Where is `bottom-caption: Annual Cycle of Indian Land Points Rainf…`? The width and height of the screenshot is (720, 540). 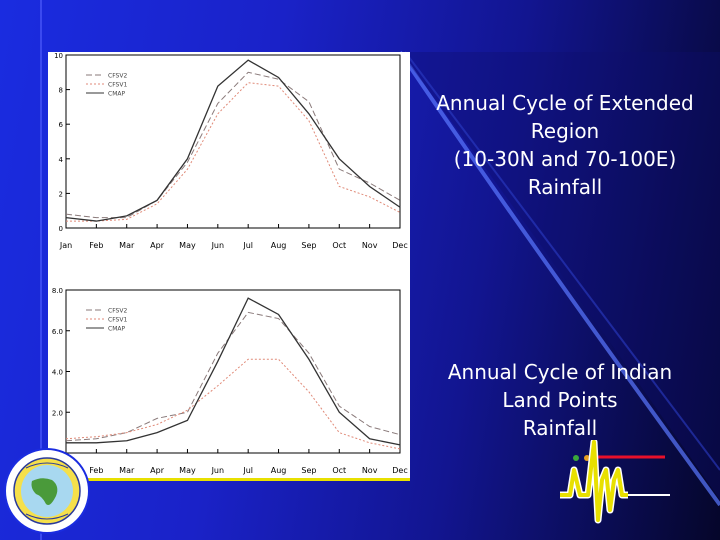 bottom-caption: Annual Cycle of Indian Land Points Rainf… is located at coordinates (560, 400).